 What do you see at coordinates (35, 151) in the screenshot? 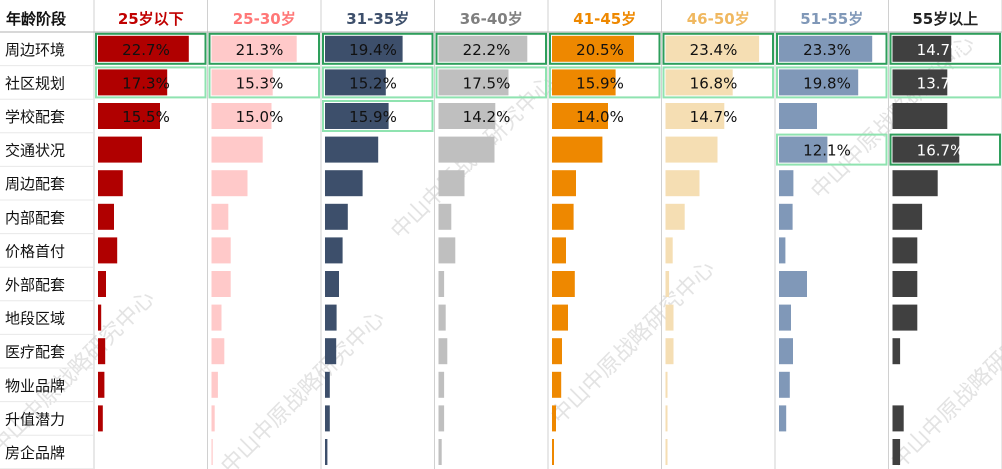
I see `category-label: 交通状况` at bounding box center [35, 151].